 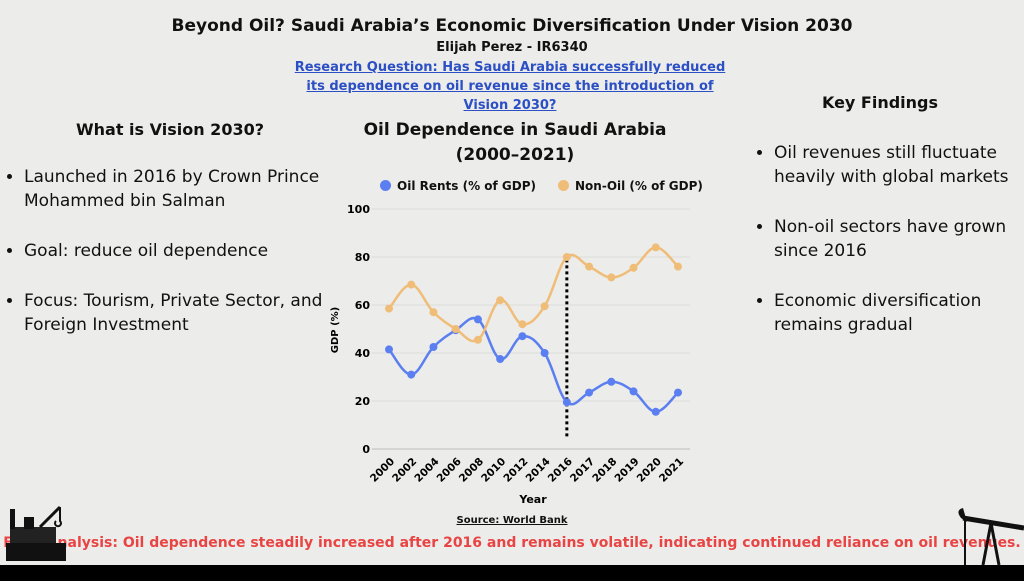 I want to click on legend-item: Oil Rents (% of GDP), so click(x=458, y=186).